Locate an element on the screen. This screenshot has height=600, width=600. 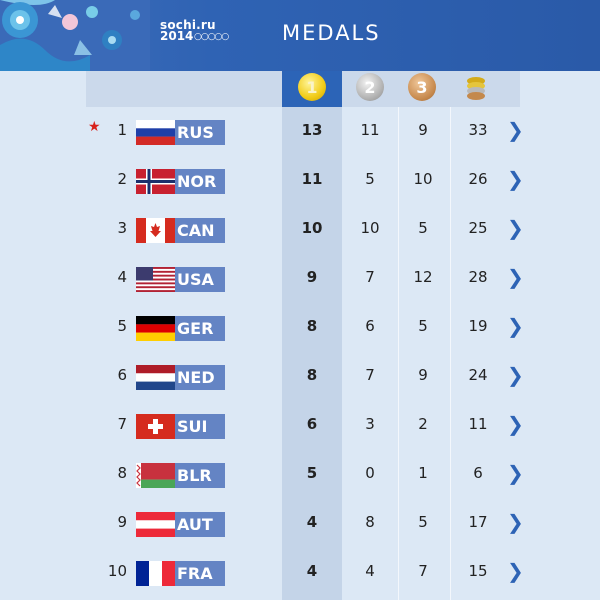
flag-ned-icon is located at coordinates (155, 377).